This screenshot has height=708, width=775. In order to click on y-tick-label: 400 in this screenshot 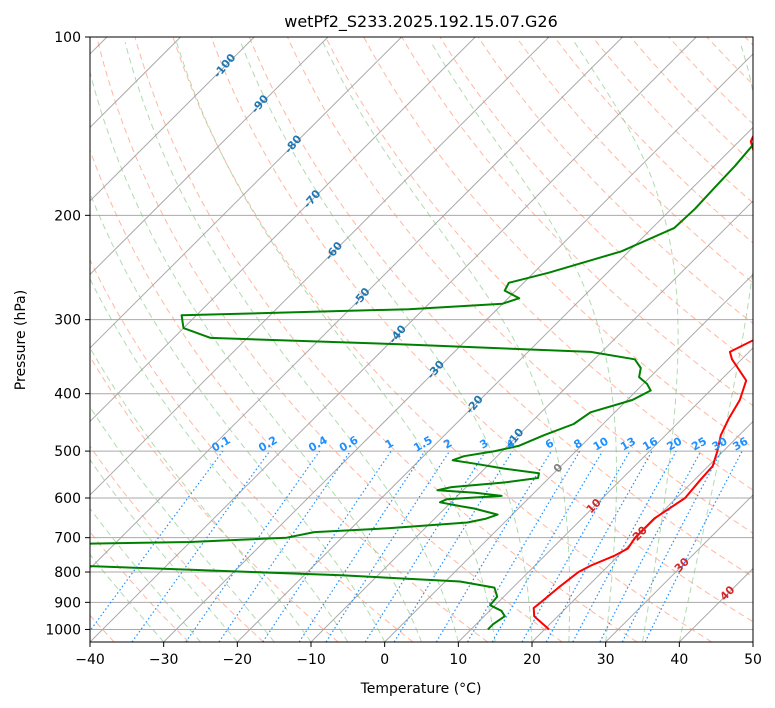, I will do `click(67, 395)`.